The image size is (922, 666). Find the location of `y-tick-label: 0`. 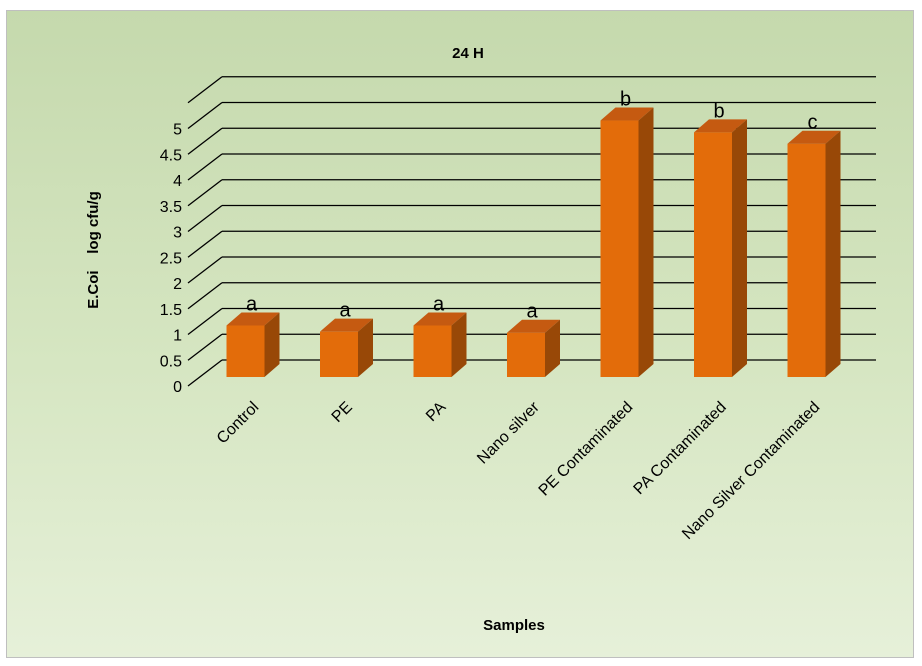

y-tick-label: 0 is located at coordinates (177, 387).